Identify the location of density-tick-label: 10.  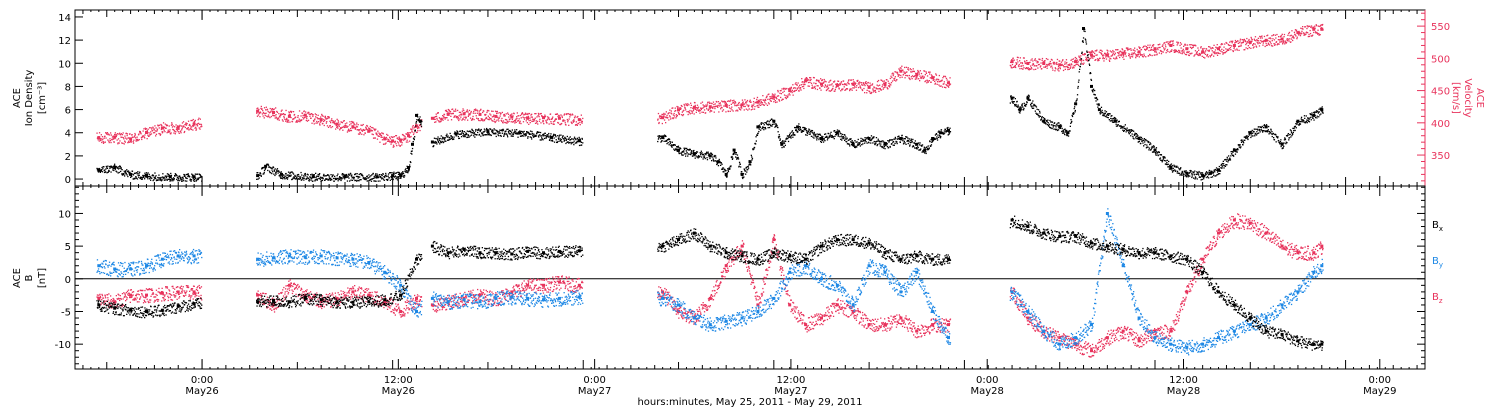
(64, 64).